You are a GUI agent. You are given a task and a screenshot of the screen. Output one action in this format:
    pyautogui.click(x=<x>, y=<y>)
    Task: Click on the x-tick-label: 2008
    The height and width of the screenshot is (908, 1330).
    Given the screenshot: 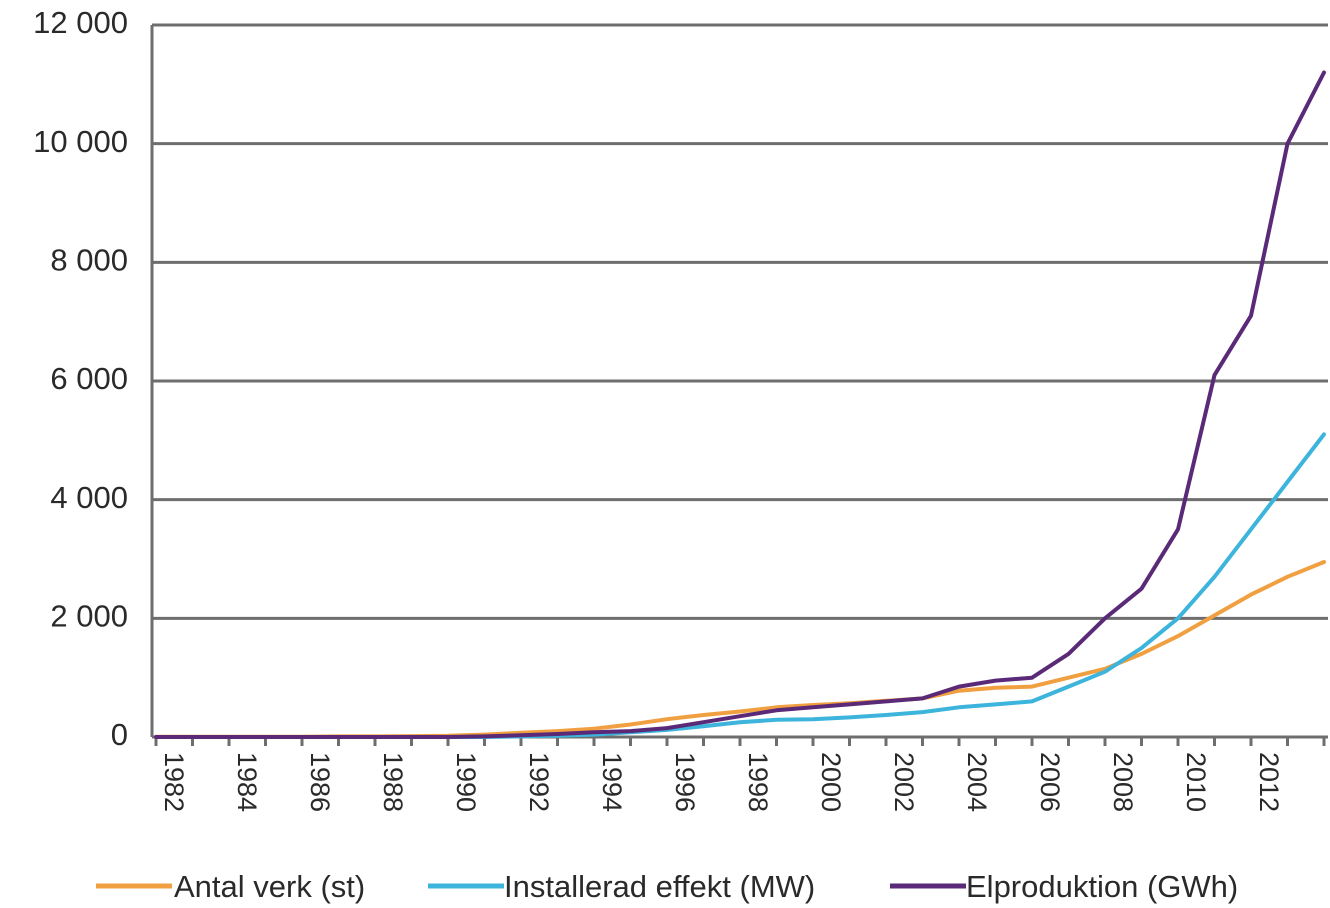 What is the action you would take?
    pyautogui.click(x=1123, y=782)
    